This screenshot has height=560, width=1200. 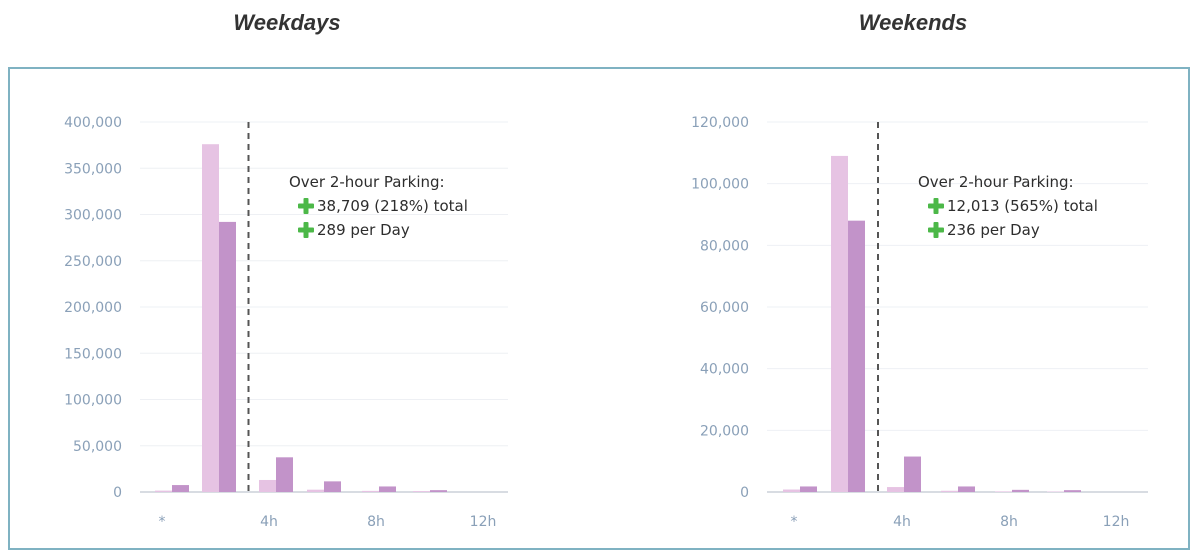 What do you see at coordinates (993, 230) in the screenshot?
I see `annotation-line: 236 per Day` at bounding box center [993, 230].